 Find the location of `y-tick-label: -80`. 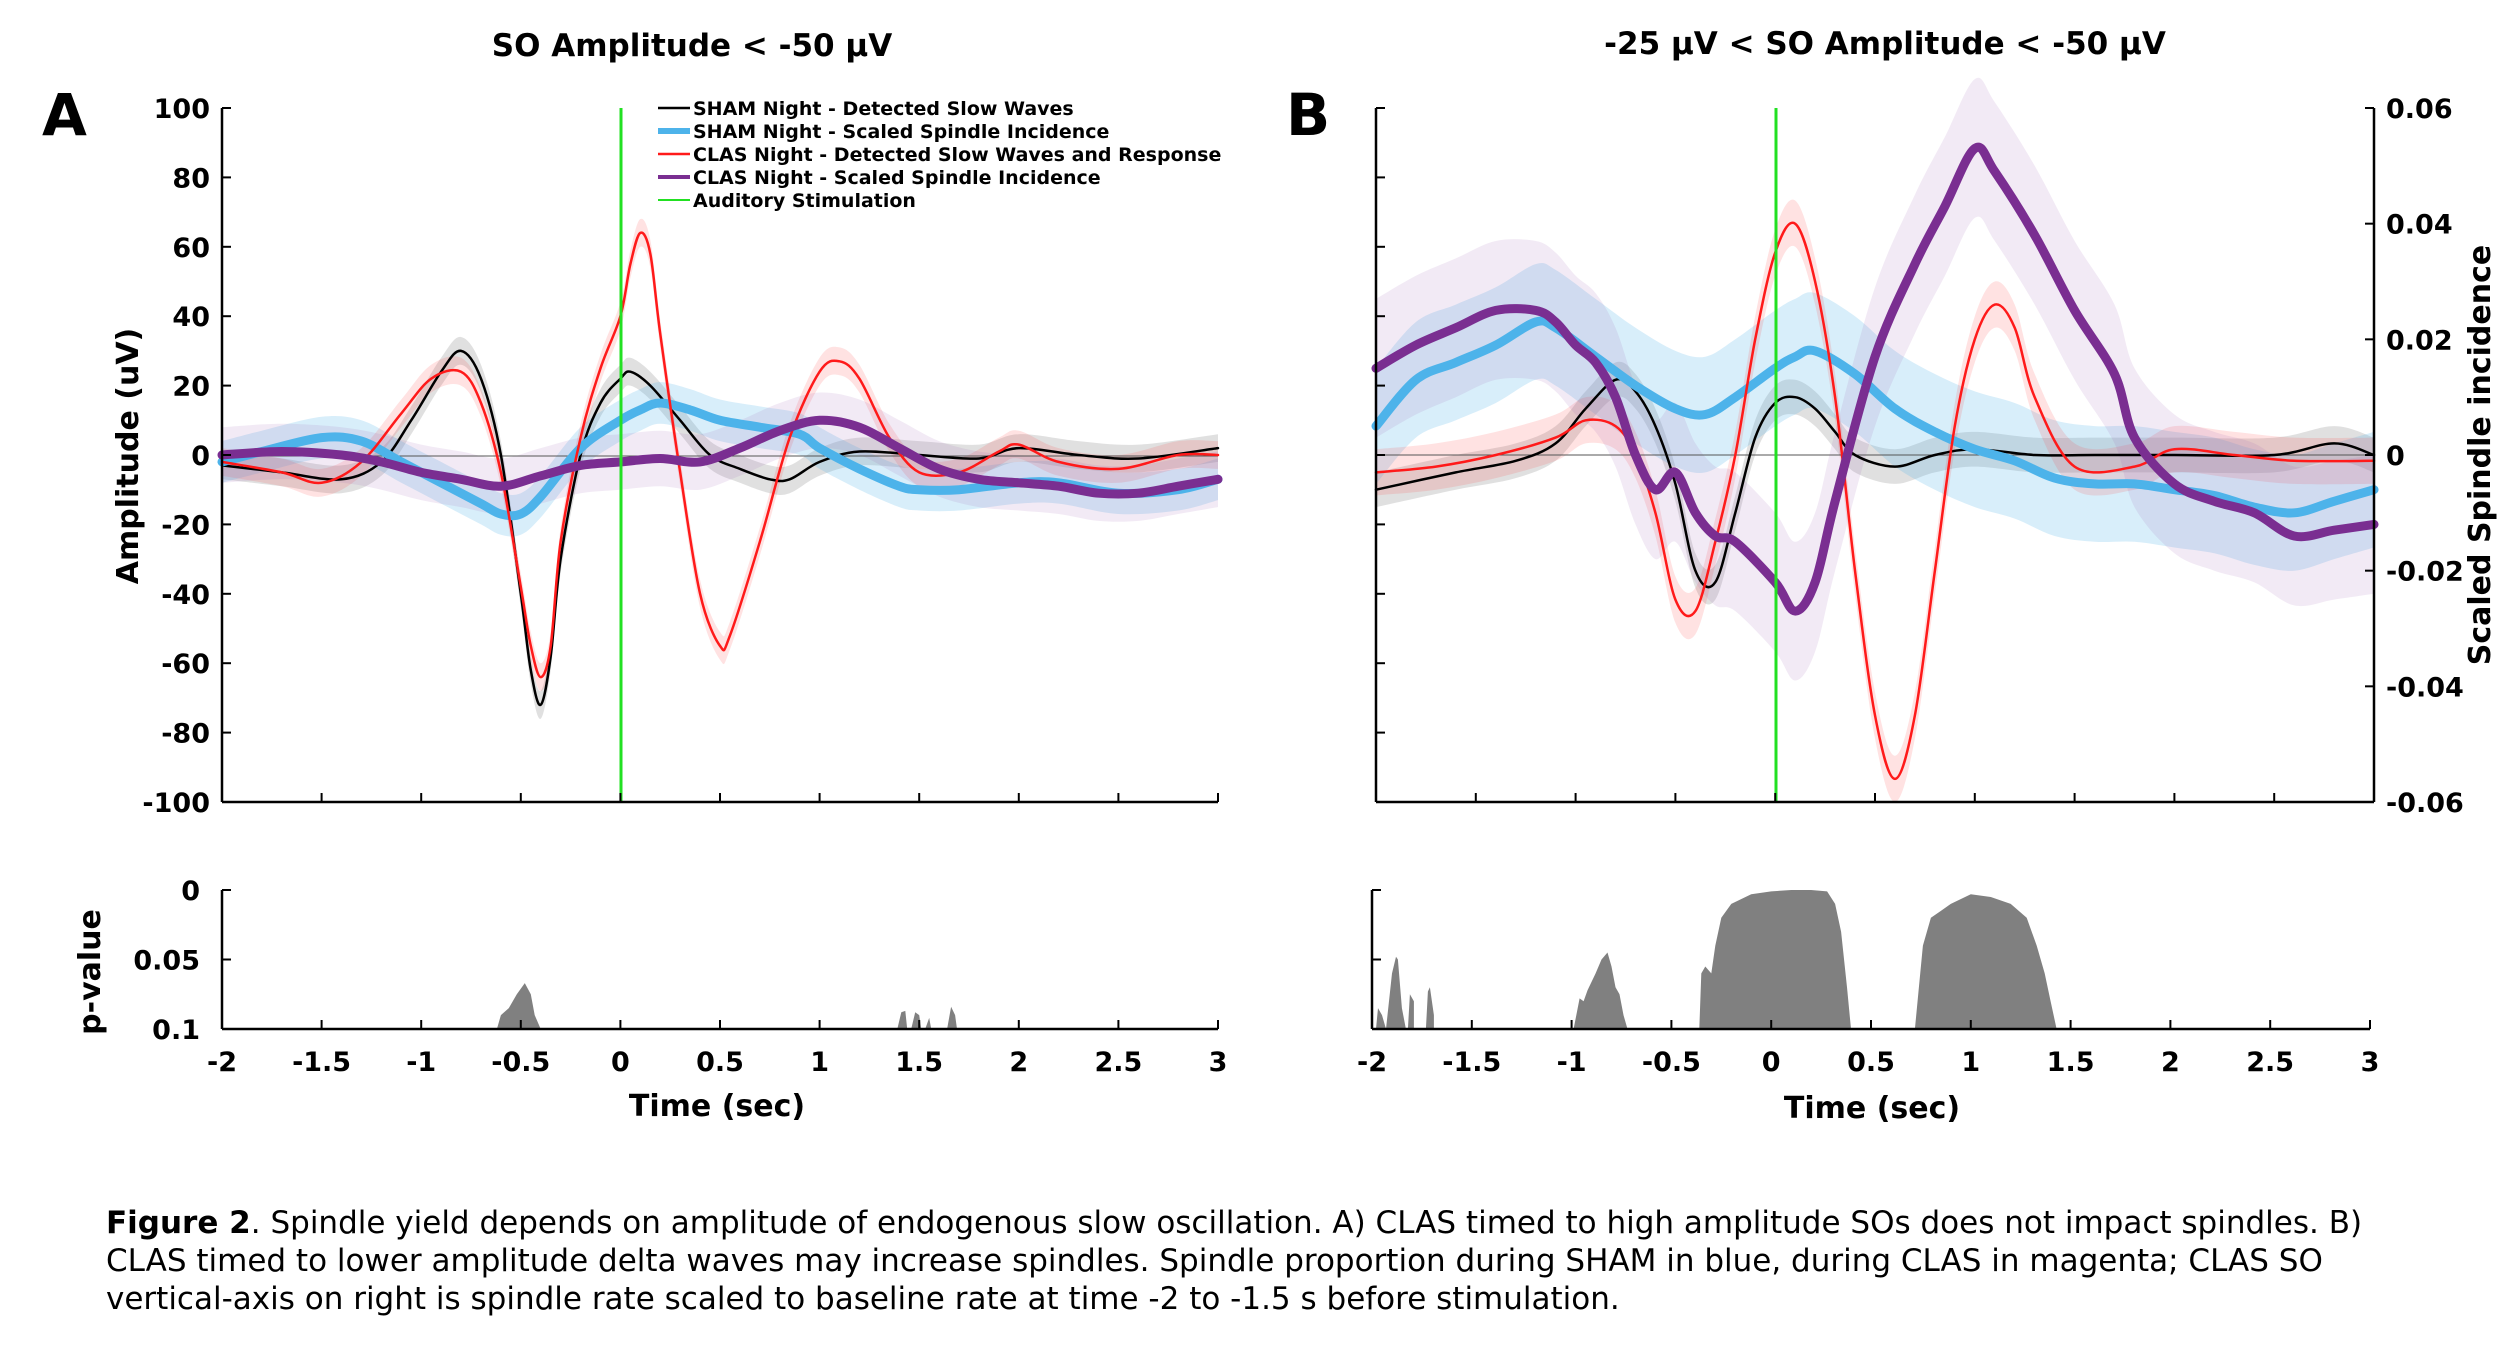

y-tick-label: -80 is located at coordinates (185, 734).